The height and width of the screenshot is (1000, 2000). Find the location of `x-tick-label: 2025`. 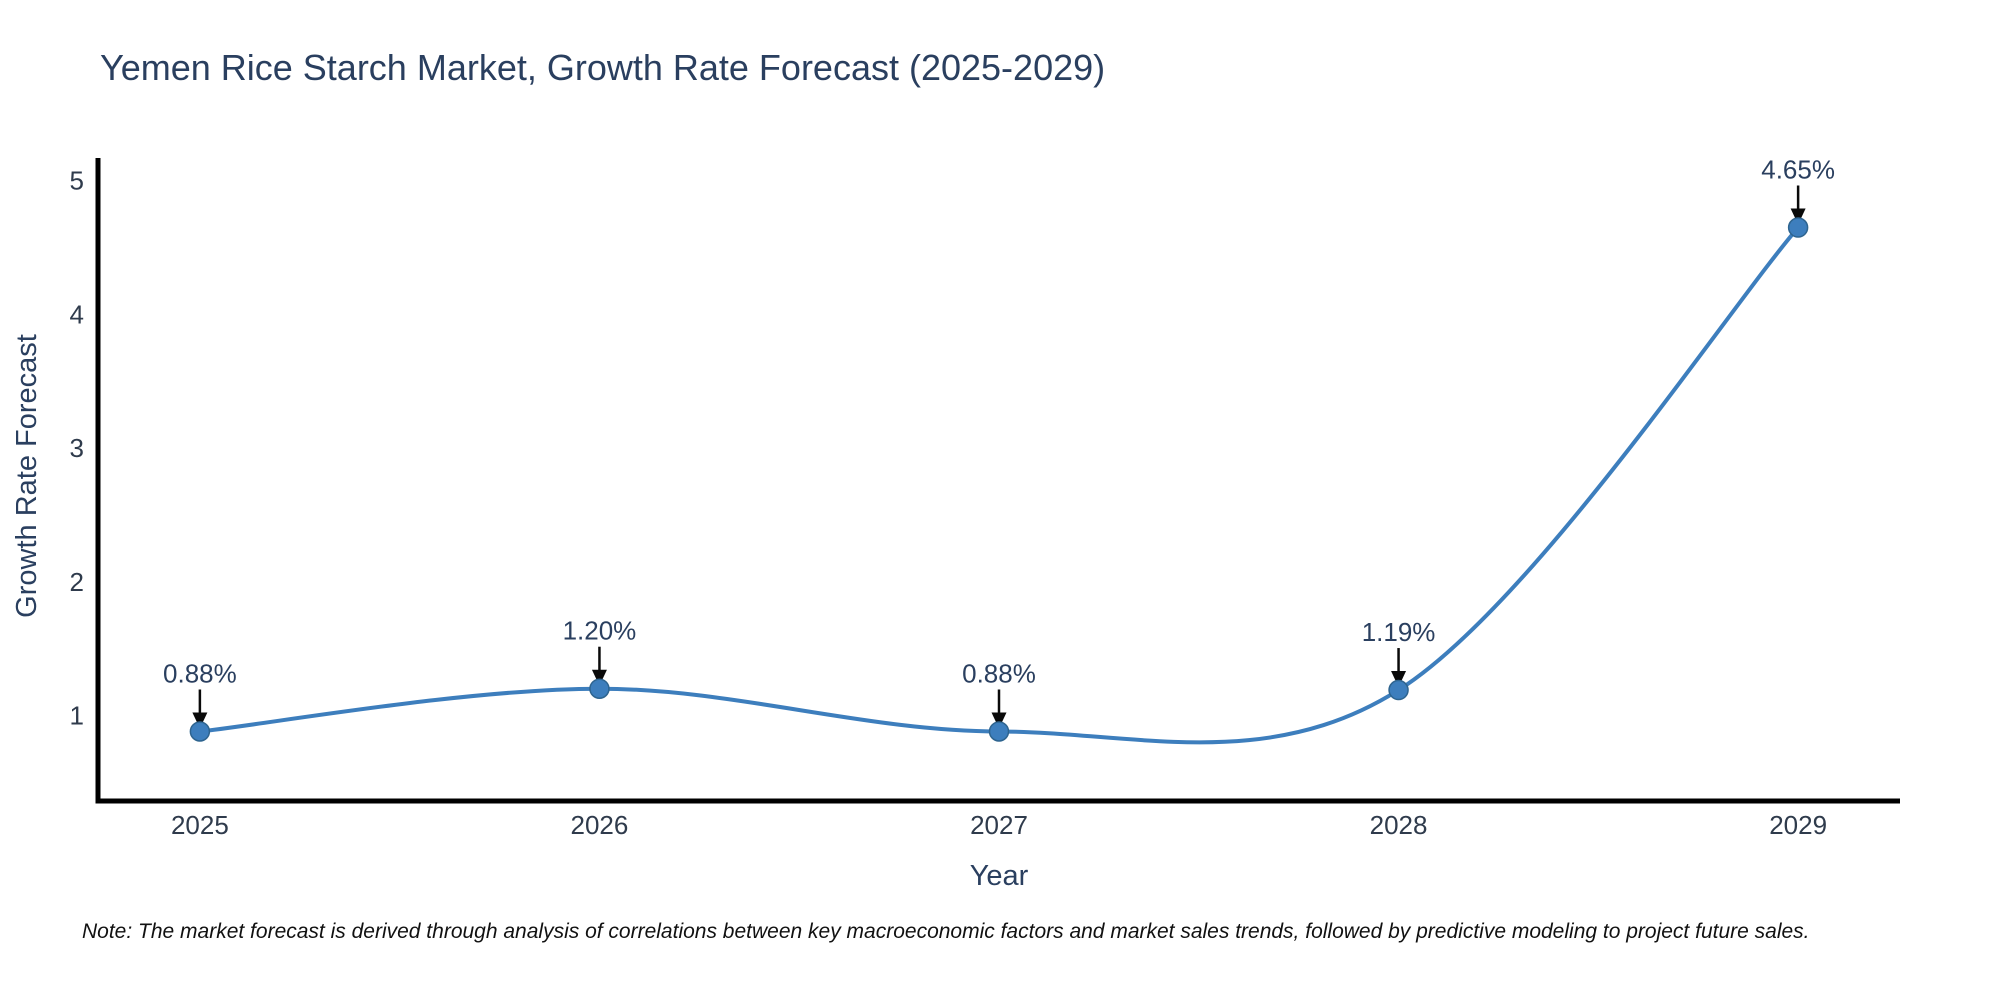

x-tick-label: 2025 is located at coordinates (200, 825).